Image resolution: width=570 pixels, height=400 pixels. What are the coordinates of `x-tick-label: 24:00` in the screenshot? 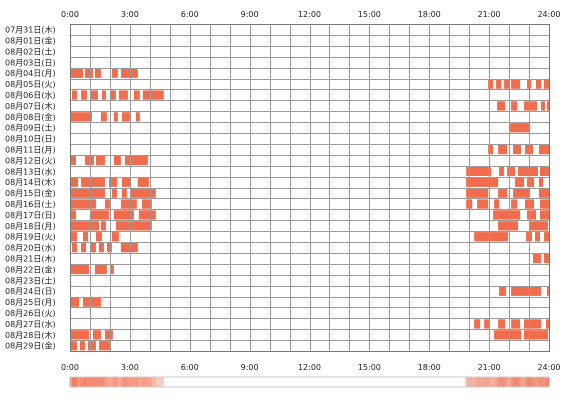 It's located at (548, 14).